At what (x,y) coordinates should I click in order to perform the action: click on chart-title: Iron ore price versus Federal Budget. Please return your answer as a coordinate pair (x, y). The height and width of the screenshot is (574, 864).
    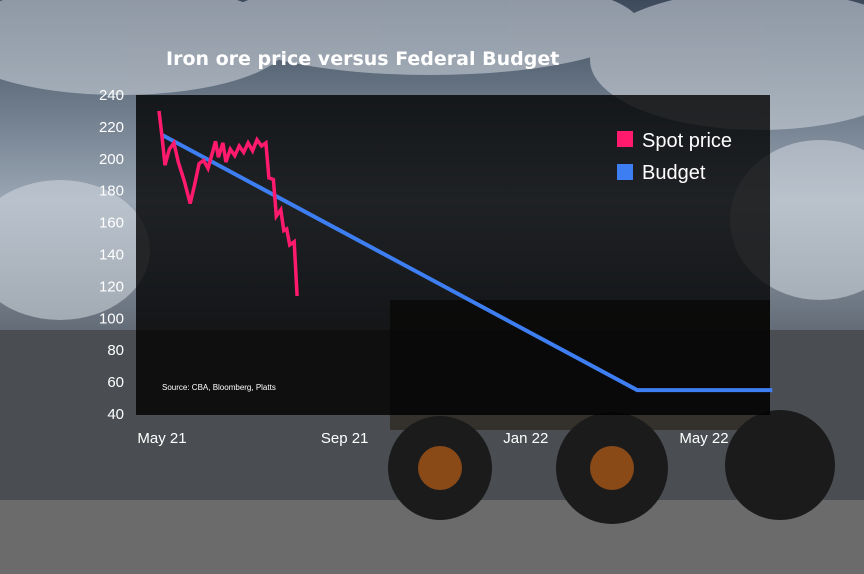
    Looking at the image, I should click on (362, 59).